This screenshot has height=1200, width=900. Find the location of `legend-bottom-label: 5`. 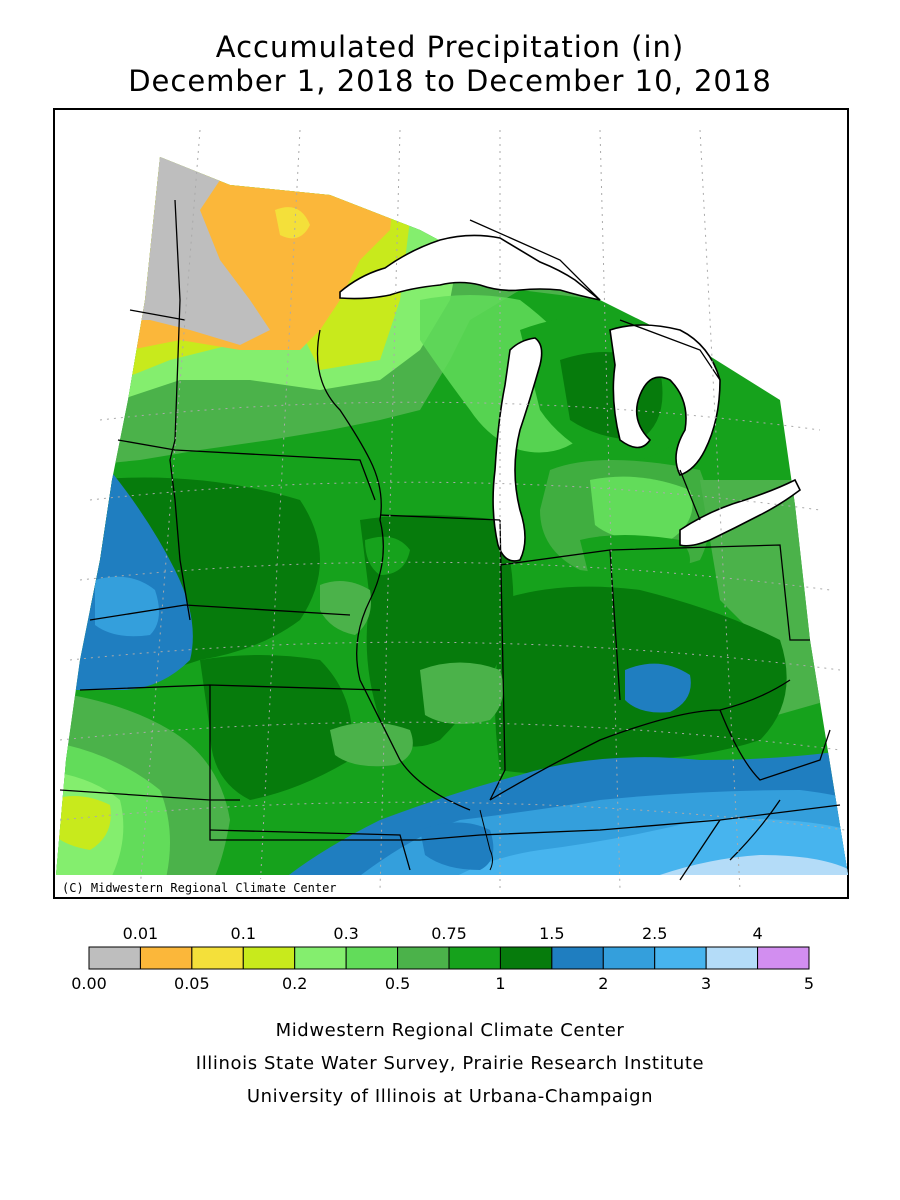

legend-bottom-label: 5 is located at coordinates (809, 983).